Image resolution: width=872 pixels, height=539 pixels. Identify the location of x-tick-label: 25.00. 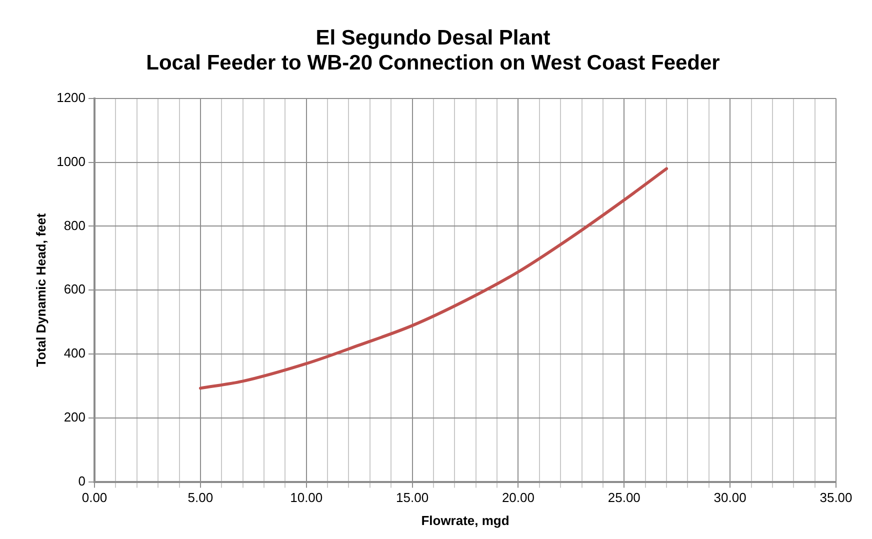
(624, 498).